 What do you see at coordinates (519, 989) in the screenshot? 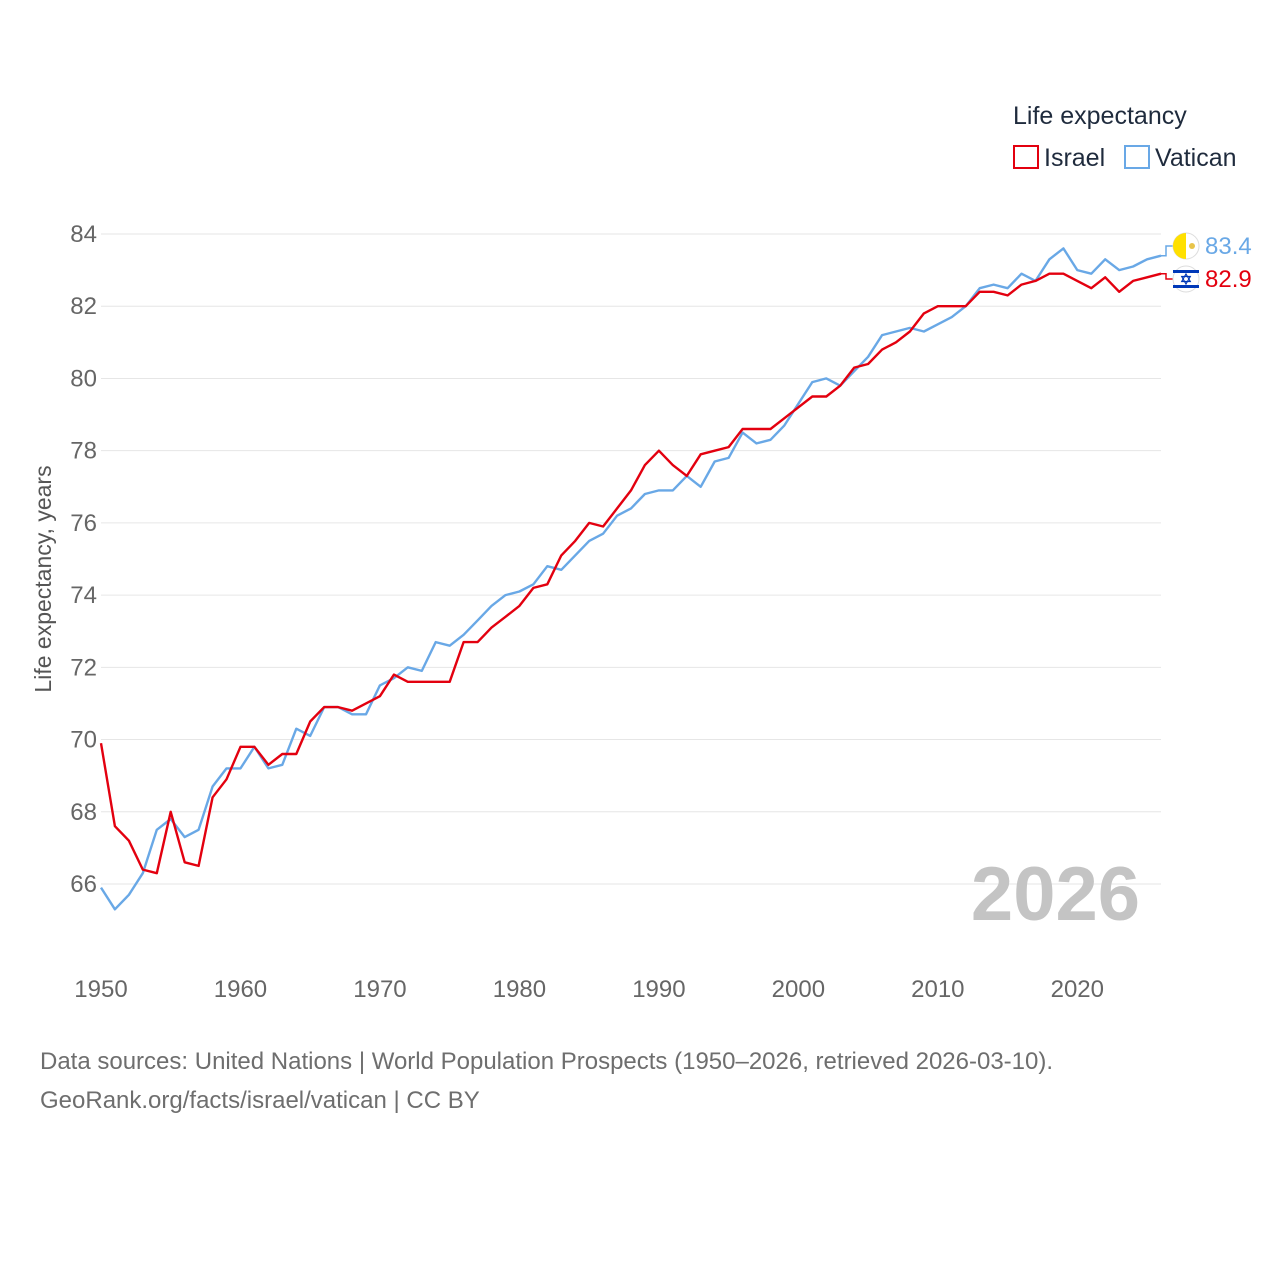
I see `x-tick-label-1980: 1980` at bounding box center [519, 989].